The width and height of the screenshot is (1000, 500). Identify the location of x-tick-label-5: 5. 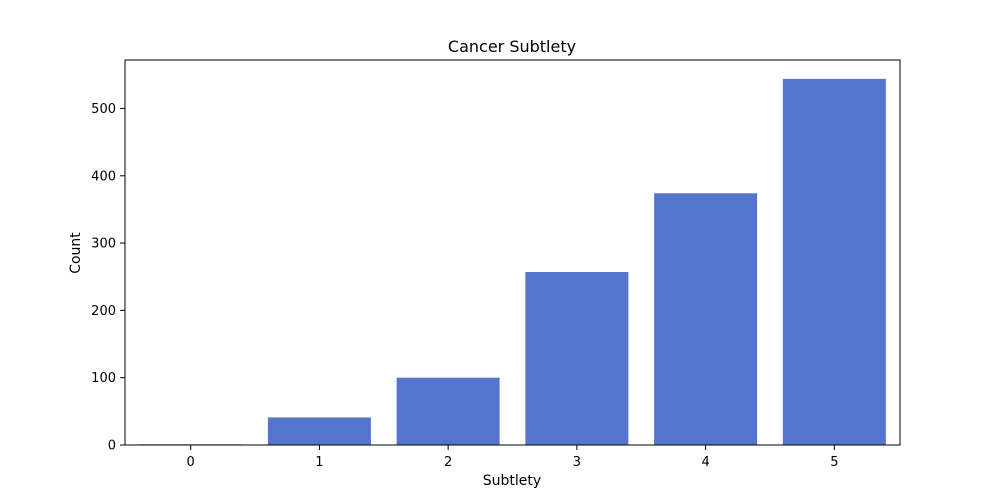
(834, 462).